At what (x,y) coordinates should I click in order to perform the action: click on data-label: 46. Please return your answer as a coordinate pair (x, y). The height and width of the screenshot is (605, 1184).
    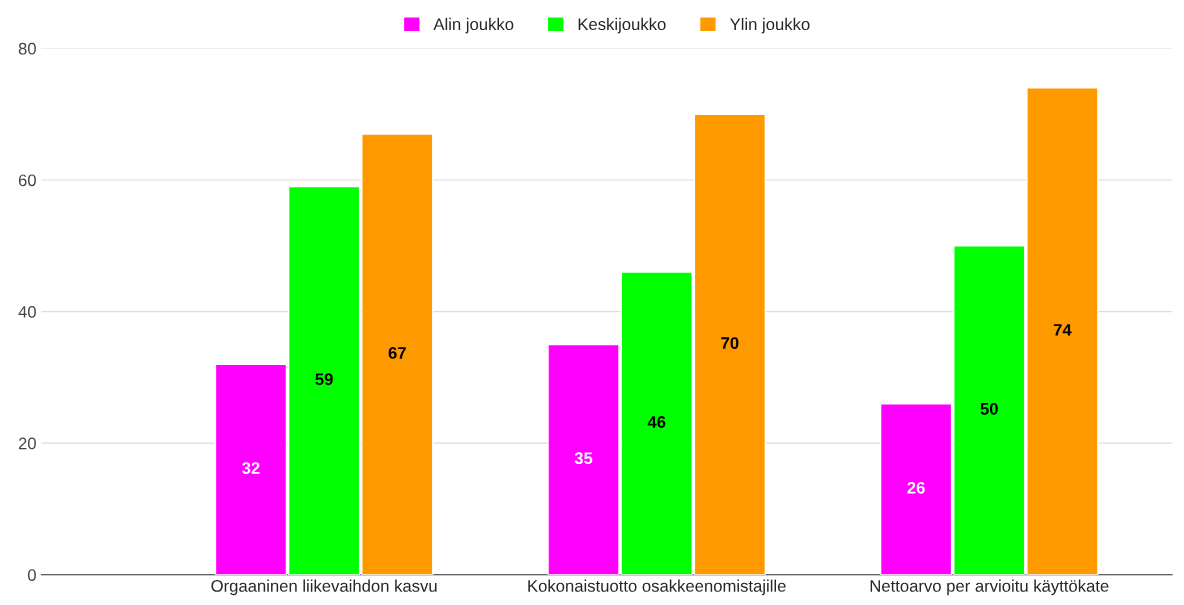
    Looking at the image, I should click on (656, 422).